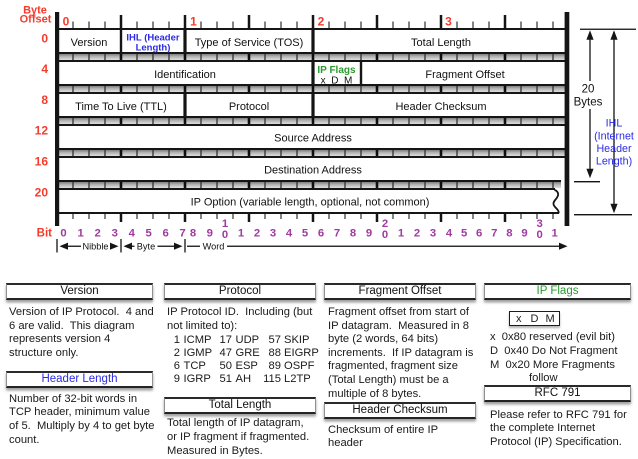 The image size is (638, 459). I want to click on svg-text: Total Length, so click(441, 43).